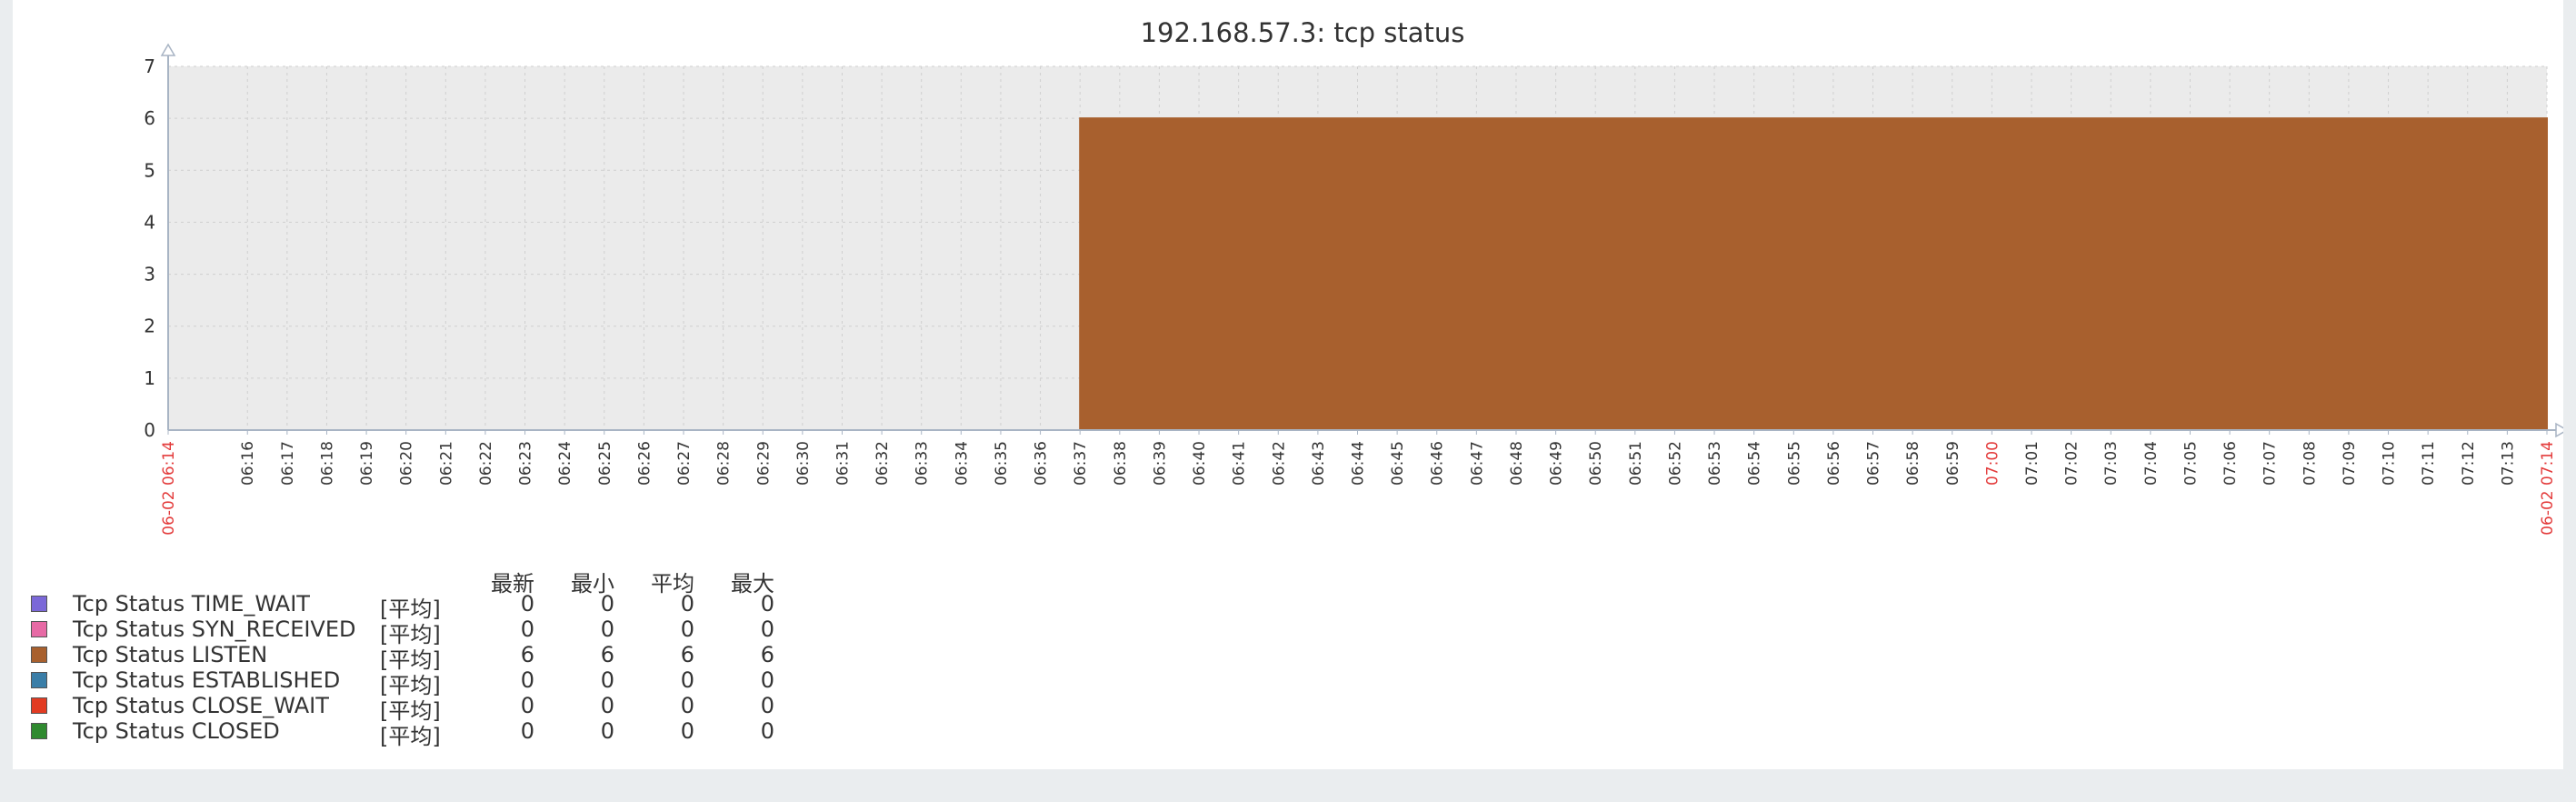 The image size is (2576, 802). I want to click on x-tick-label: 07:08, so click(2310, 463).